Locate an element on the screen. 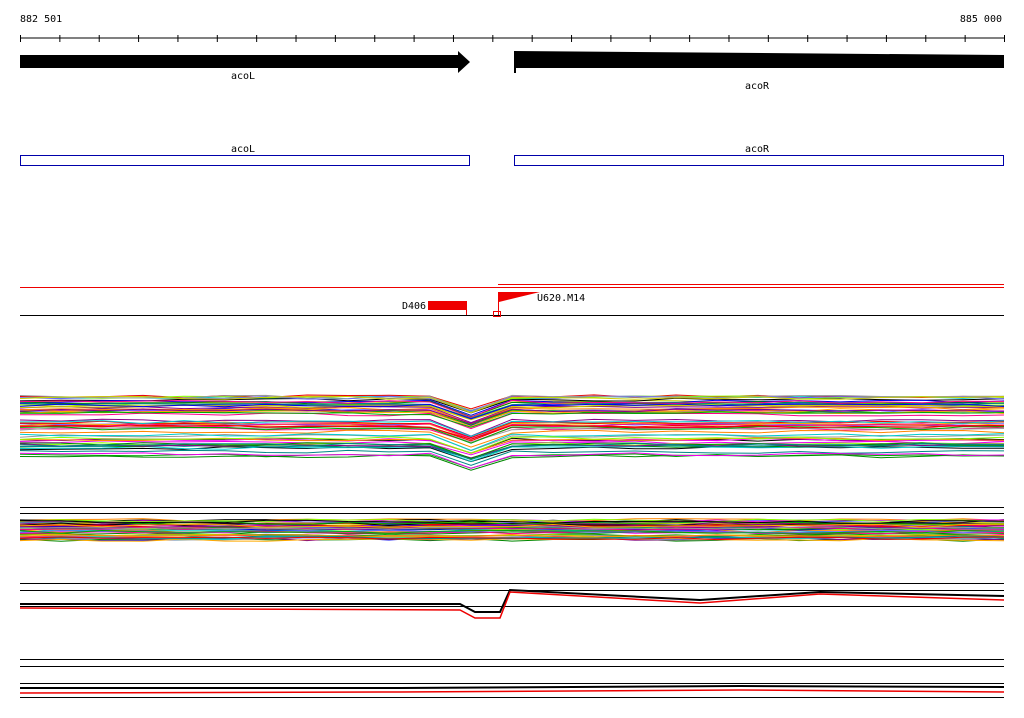  feature is located at coordinates (447, 305).